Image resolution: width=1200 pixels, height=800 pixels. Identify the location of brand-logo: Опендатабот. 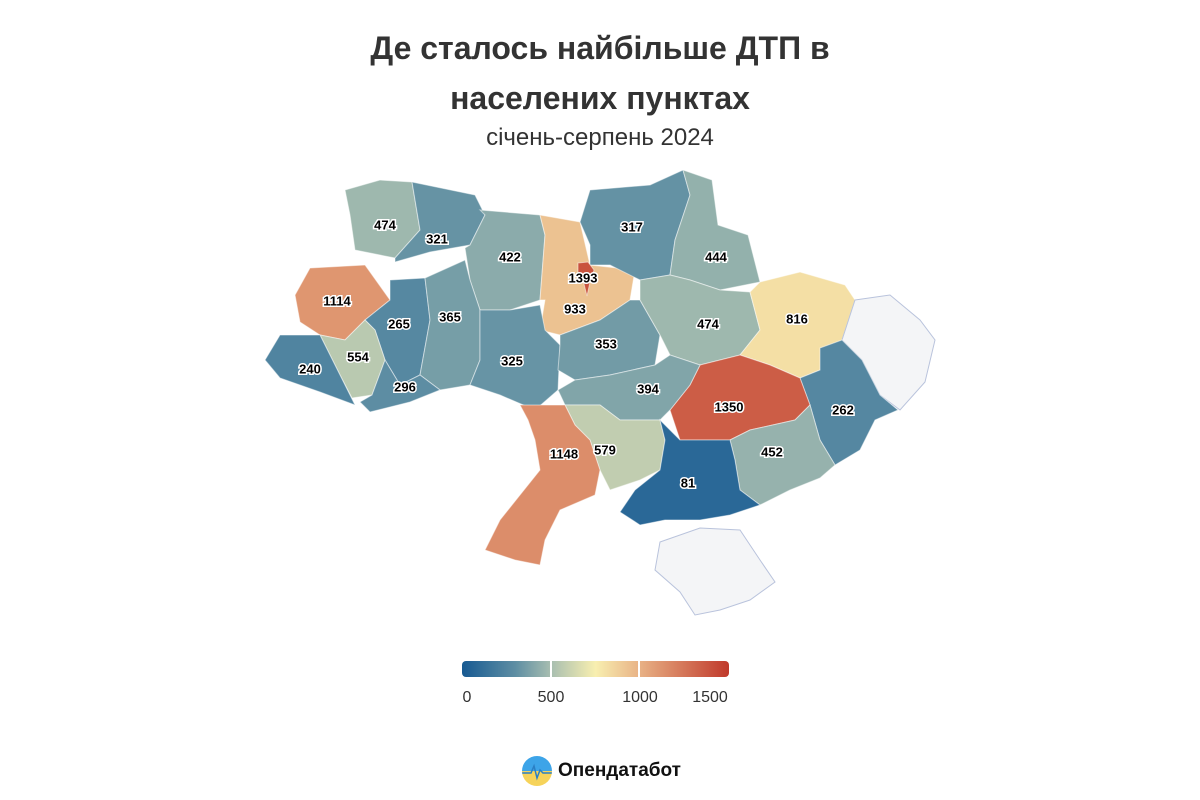
(601, 771).